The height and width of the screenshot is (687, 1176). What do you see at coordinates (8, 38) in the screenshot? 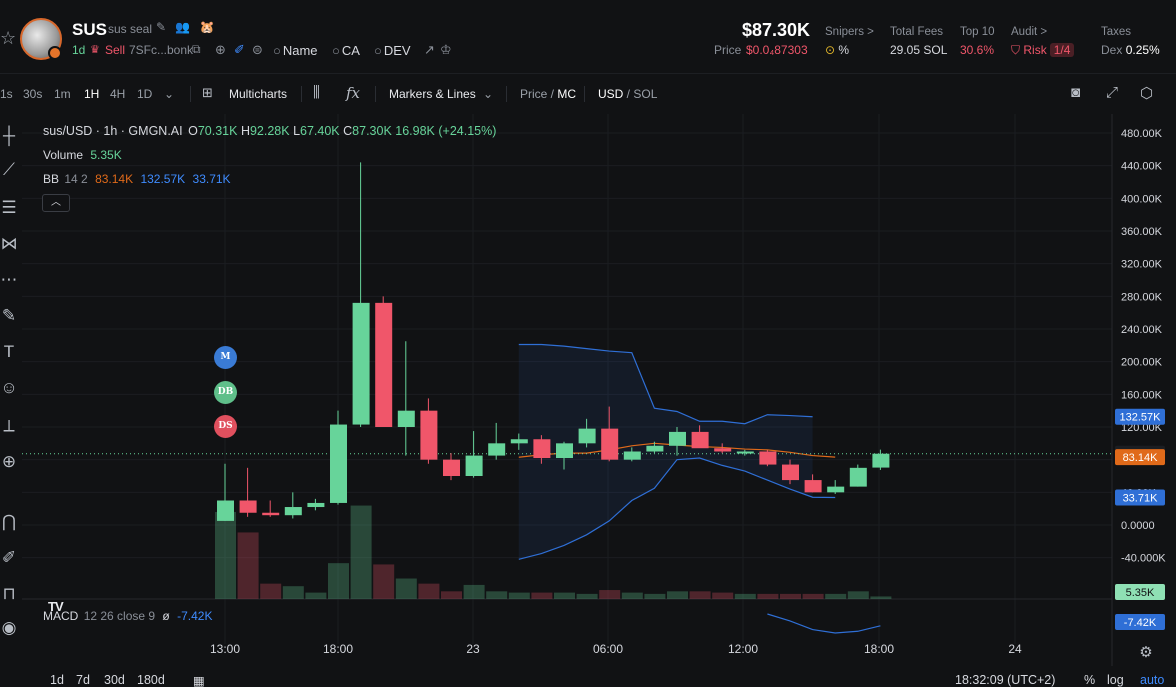
I see `favorite-star-icon: ☆` at bounding box center [8, 38].